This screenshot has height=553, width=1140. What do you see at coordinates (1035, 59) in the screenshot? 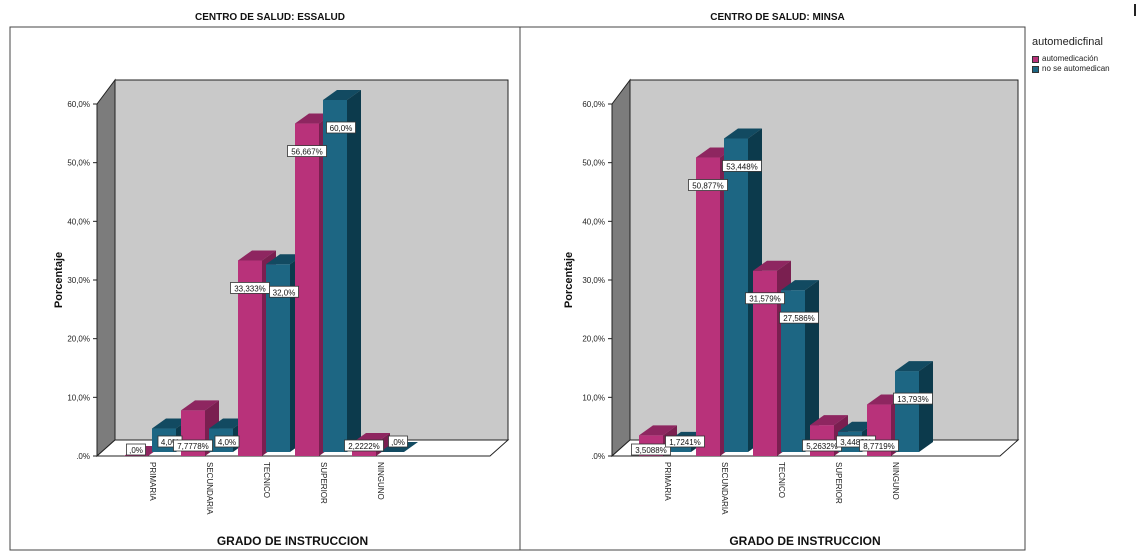
I see `legend-swatch-autom` at bounding box center [1035, 59].